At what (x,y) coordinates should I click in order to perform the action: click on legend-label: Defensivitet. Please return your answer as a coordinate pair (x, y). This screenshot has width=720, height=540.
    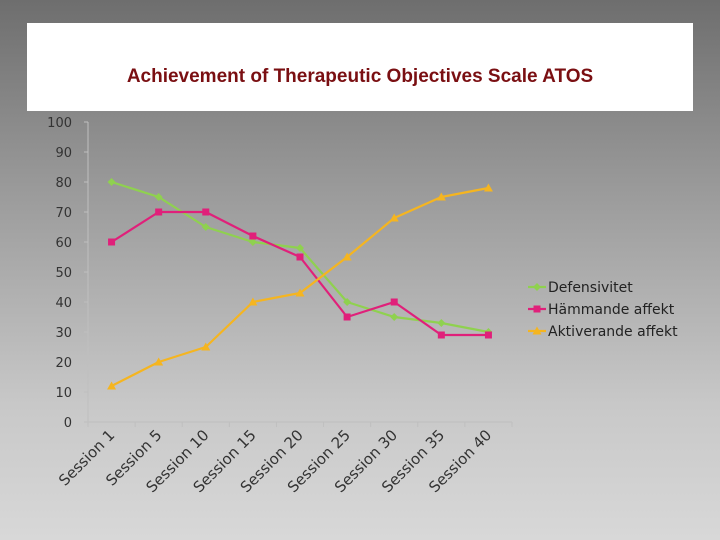
    Looking at the image, I should click on (590, 288).